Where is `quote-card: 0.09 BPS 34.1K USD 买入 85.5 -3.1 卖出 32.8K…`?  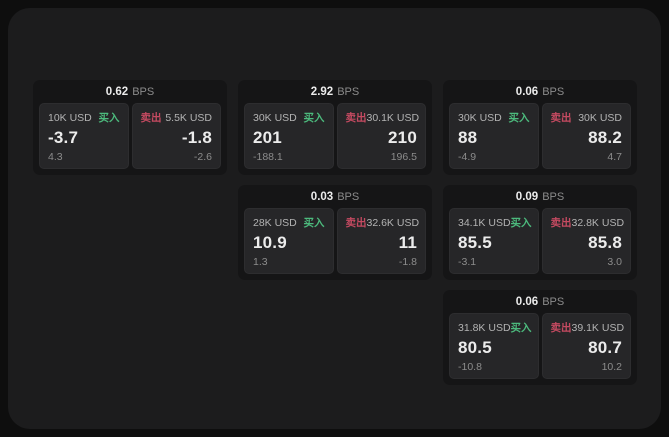
quote-card: 0.09 BPS 34.1K USD 买入 85.5 -3.1 卖出 32.8K… is located at coordinates (540, 232).